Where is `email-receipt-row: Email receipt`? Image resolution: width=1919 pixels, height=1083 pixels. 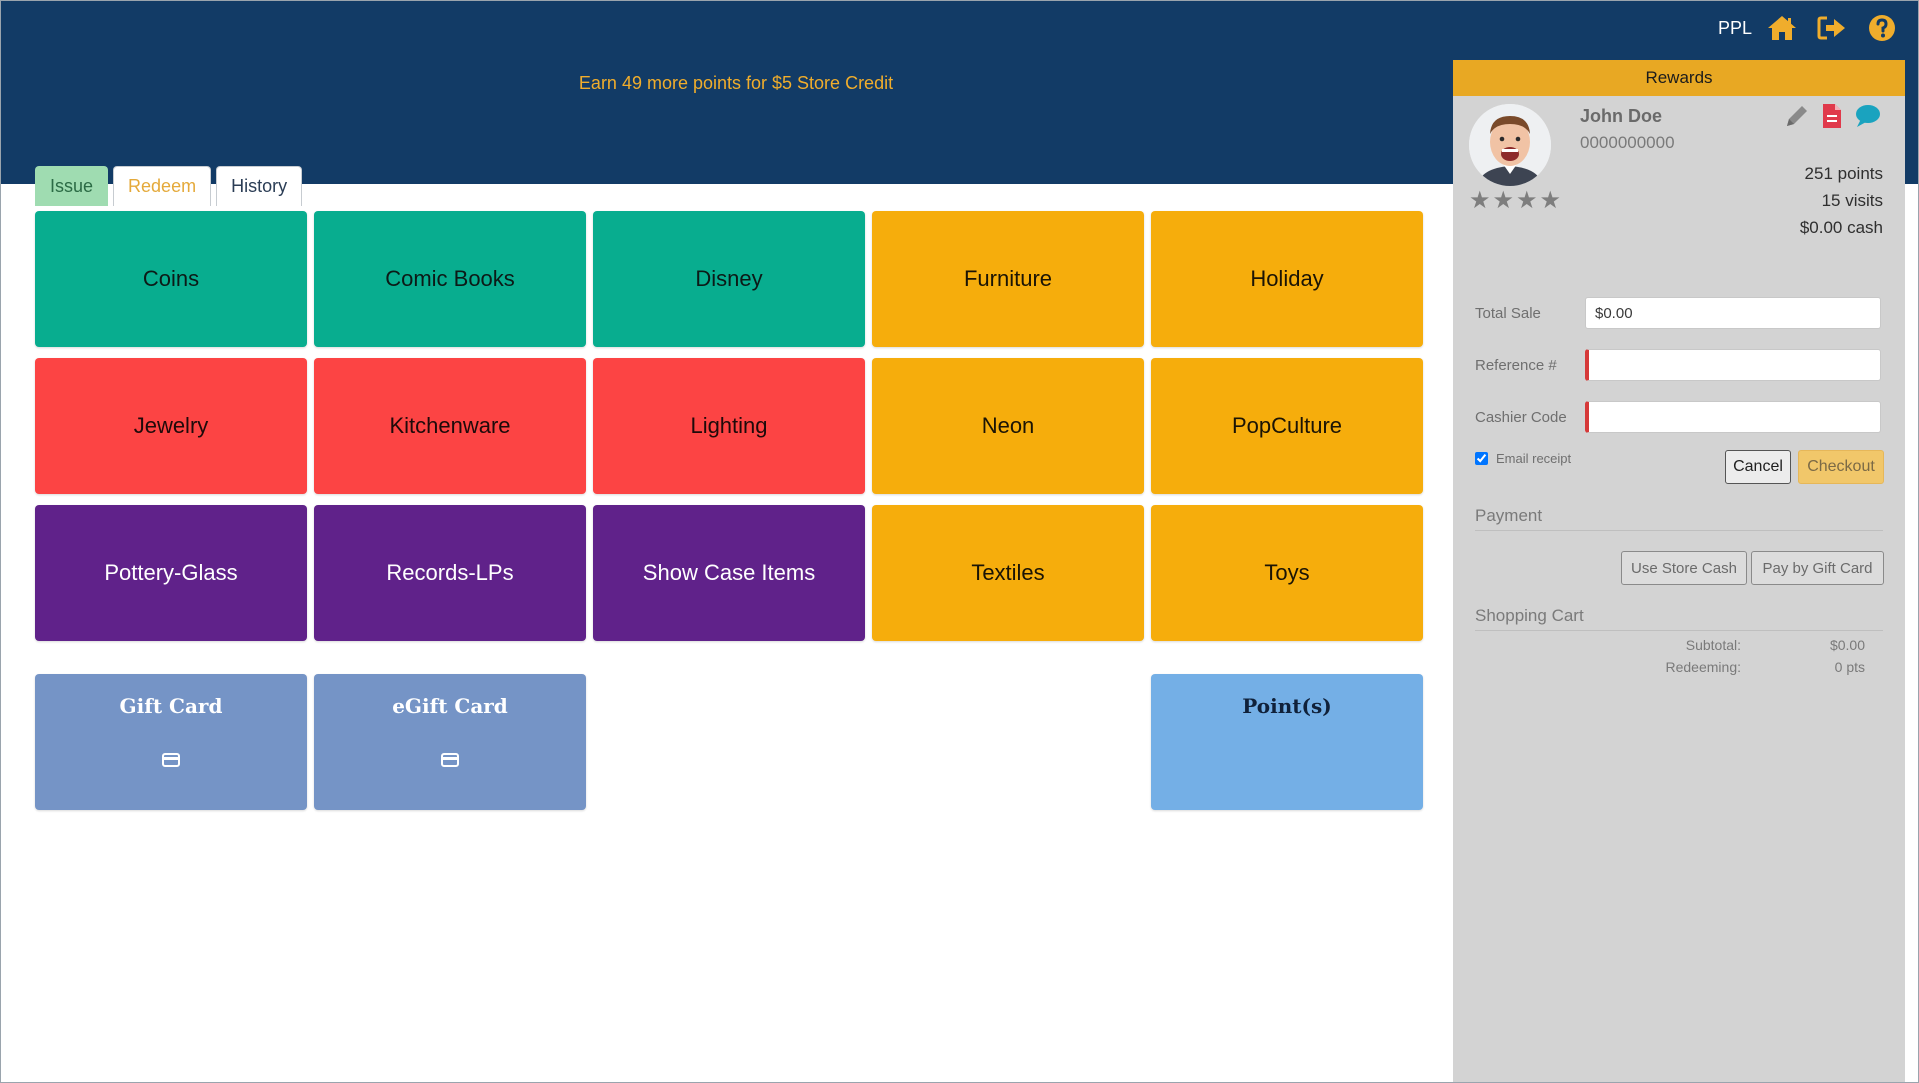
email-receipt-row: Email receipt is located at coordinates (1523, 458).